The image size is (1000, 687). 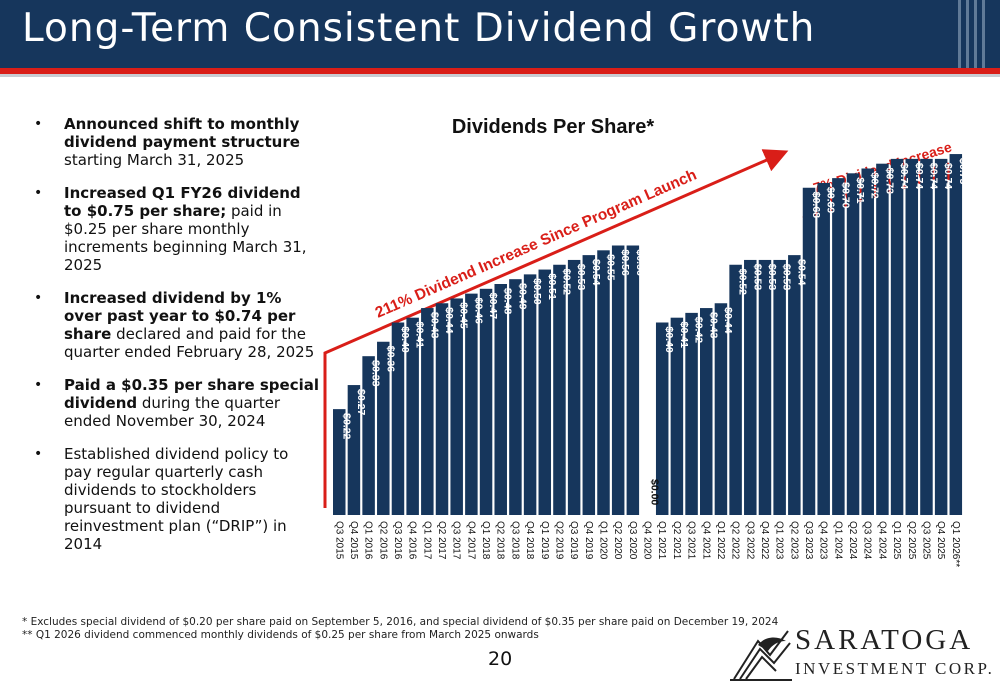 What do you see at coordinates (705, 540) in the screenshot?
I see `x-tick-label: Q4 2021` at bounding box center [705, 540].